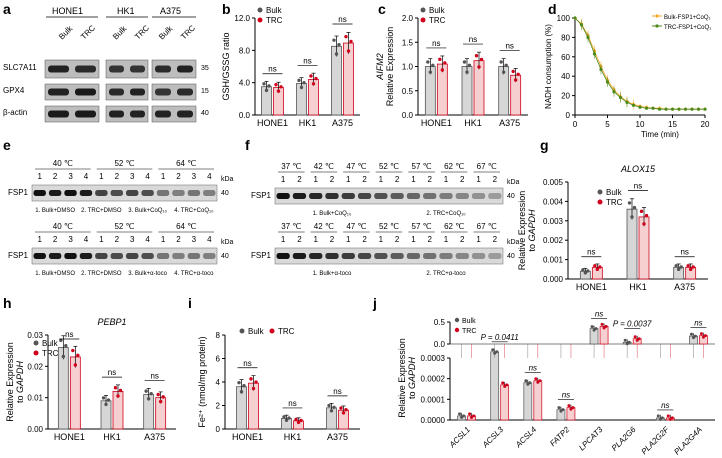  Describe the element at coordinates (66, 32) in the screenshot. I see `lane-bulk-1: Bulk` at that location.